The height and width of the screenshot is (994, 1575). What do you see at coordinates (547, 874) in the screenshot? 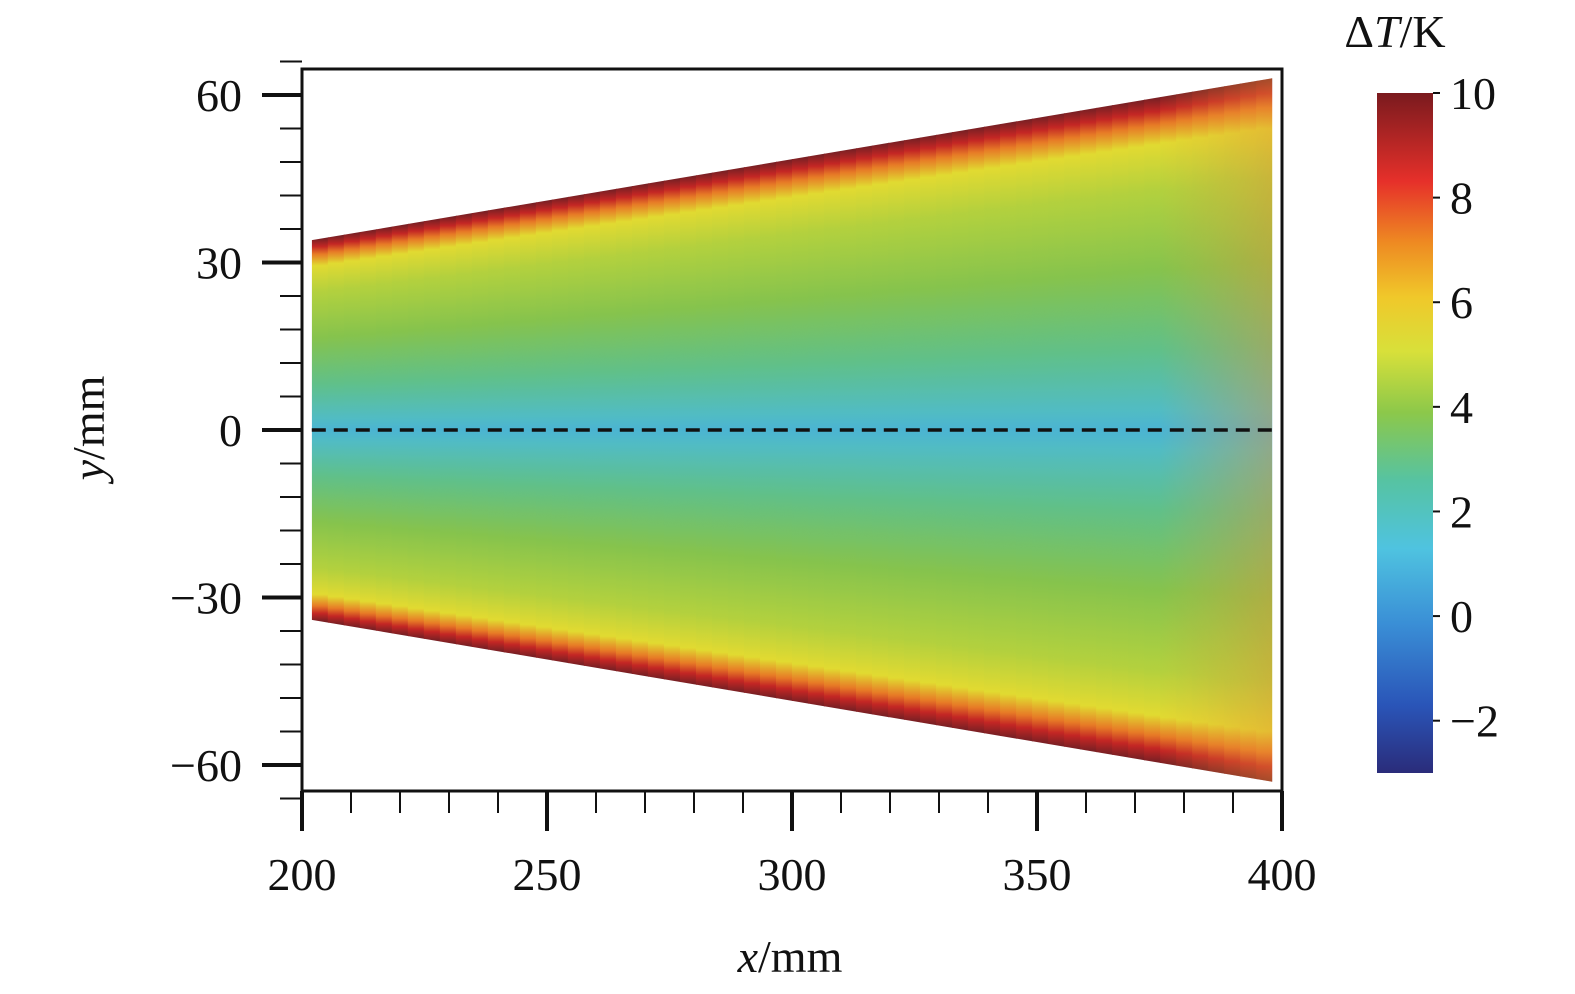
I see `x-tick-label: 250` at bounding box center [547, 874].